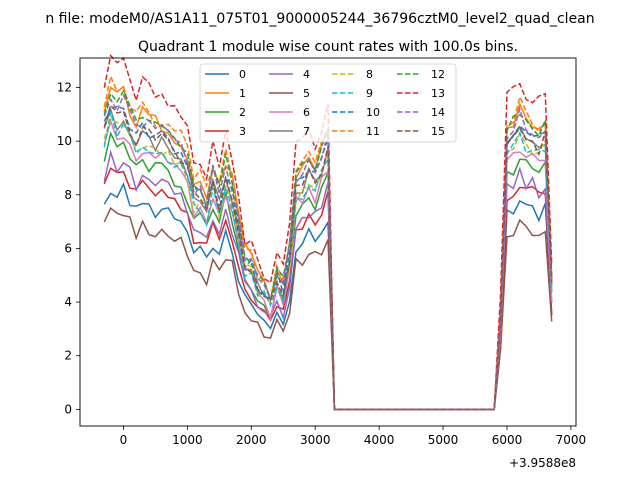 The width and height of the screenshot is (640, 480). I want to click on y-tick-label: 8, so click(68, 195).